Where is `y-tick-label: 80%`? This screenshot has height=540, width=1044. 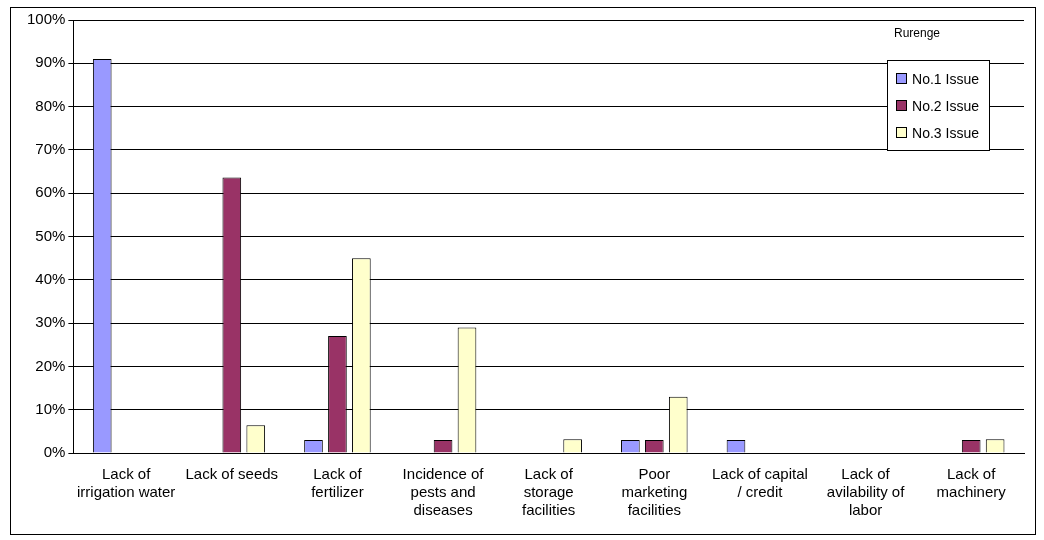 y-tick-label: 80% is located at coordinates (50, 105).